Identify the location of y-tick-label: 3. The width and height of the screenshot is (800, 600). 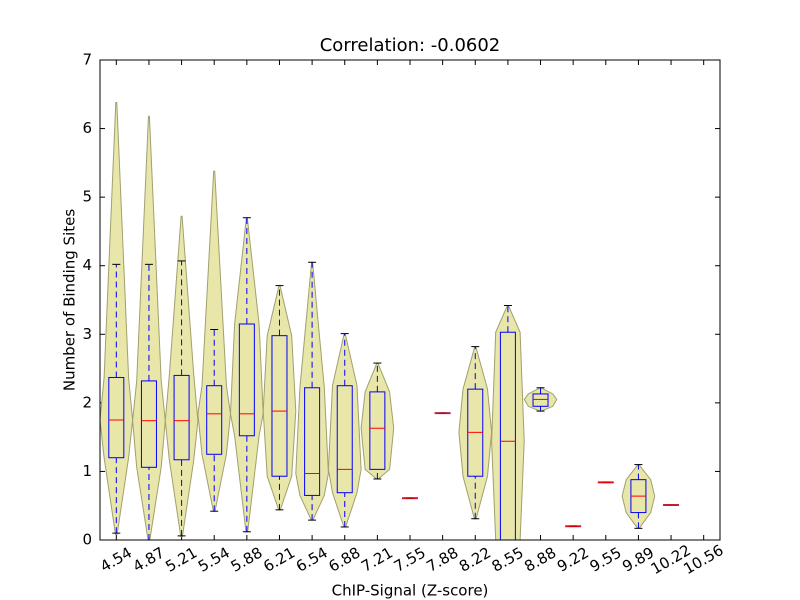
(87, 334).